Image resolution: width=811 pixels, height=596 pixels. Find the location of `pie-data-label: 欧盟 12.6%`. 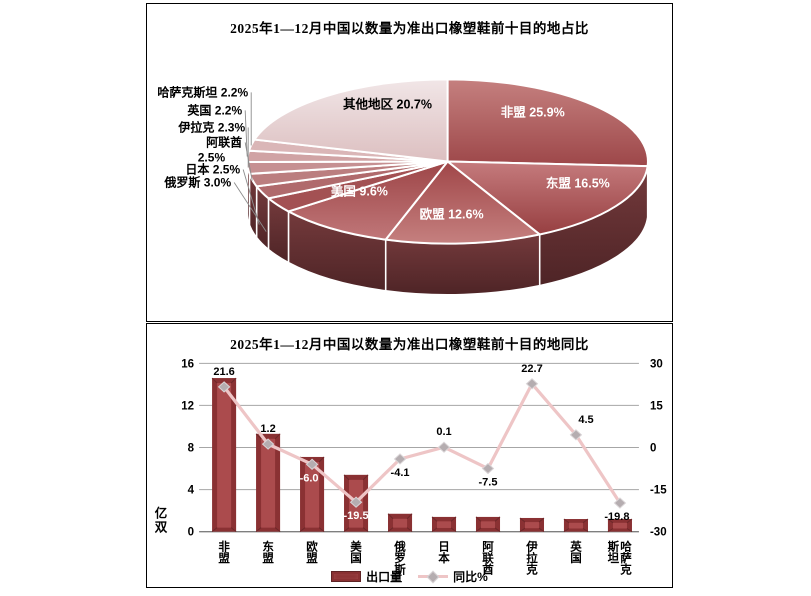

pie-data-label: 欧盟 12.6% is located at coordinates (452, 214).